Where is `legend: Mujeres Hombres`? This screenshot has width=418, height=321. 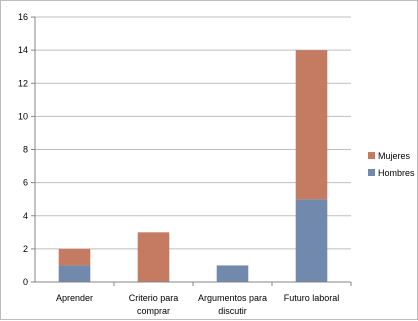
legend: Mujeres Hombres is located at coordinates (391, 164).